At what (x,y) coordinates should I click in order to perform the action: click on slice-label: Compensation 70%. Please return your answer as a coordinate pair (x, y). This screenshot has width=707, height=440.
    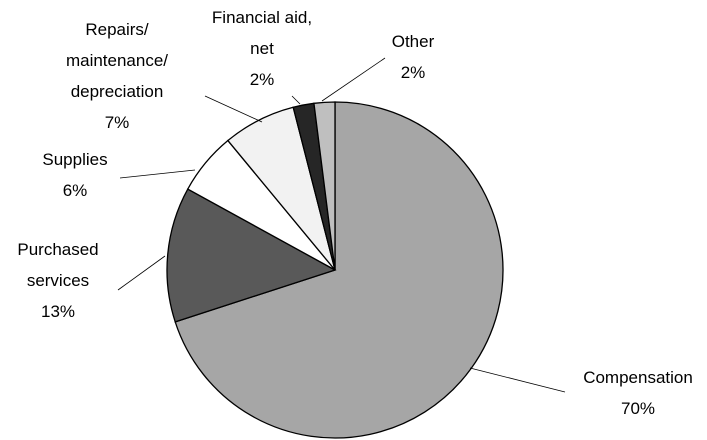
    Looking at the image, I should click on (635, 393).